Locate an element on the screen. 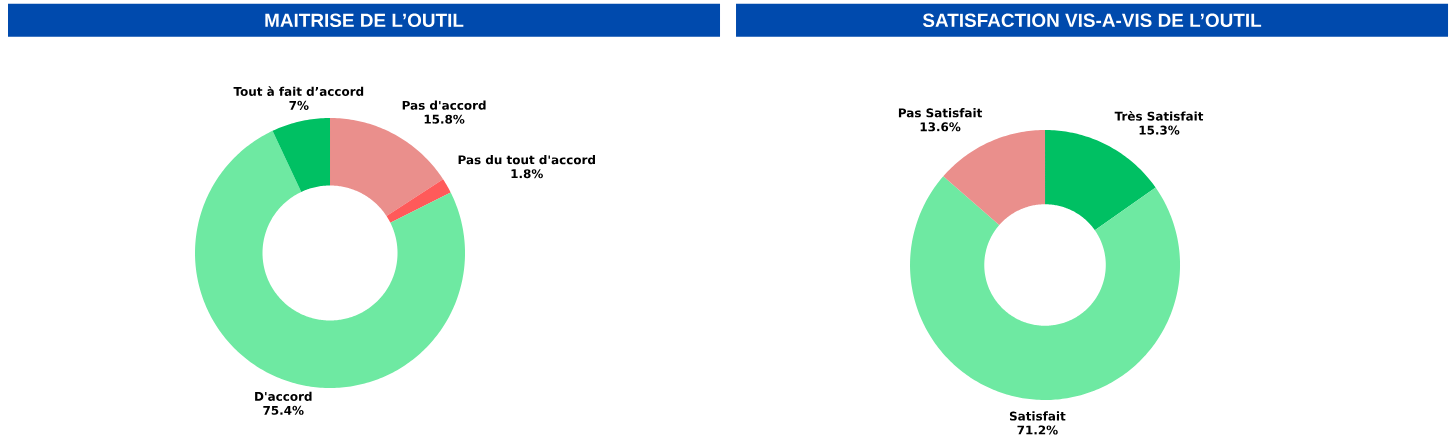  data-label: 71.2% is located at coordinates (1037, 430).